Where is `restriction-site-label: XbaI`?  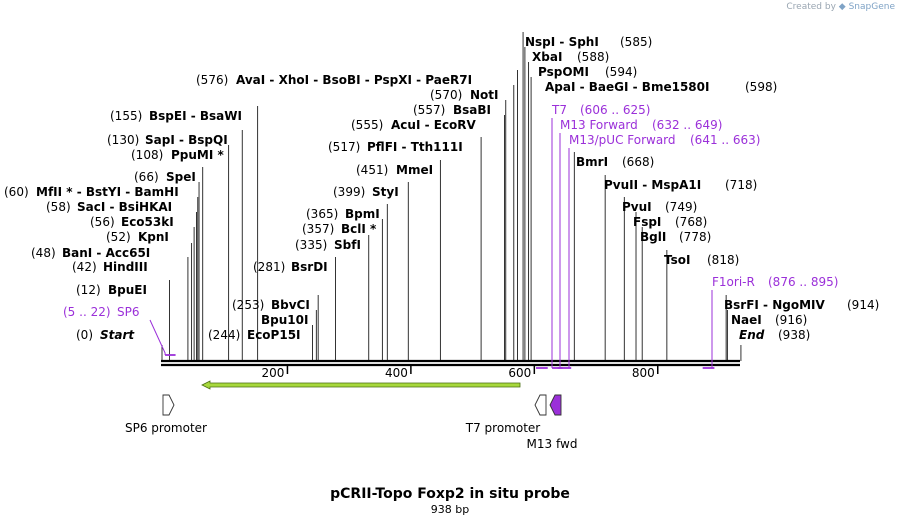 restriction-site-label: XbaI is located at coordinates (547, 57).